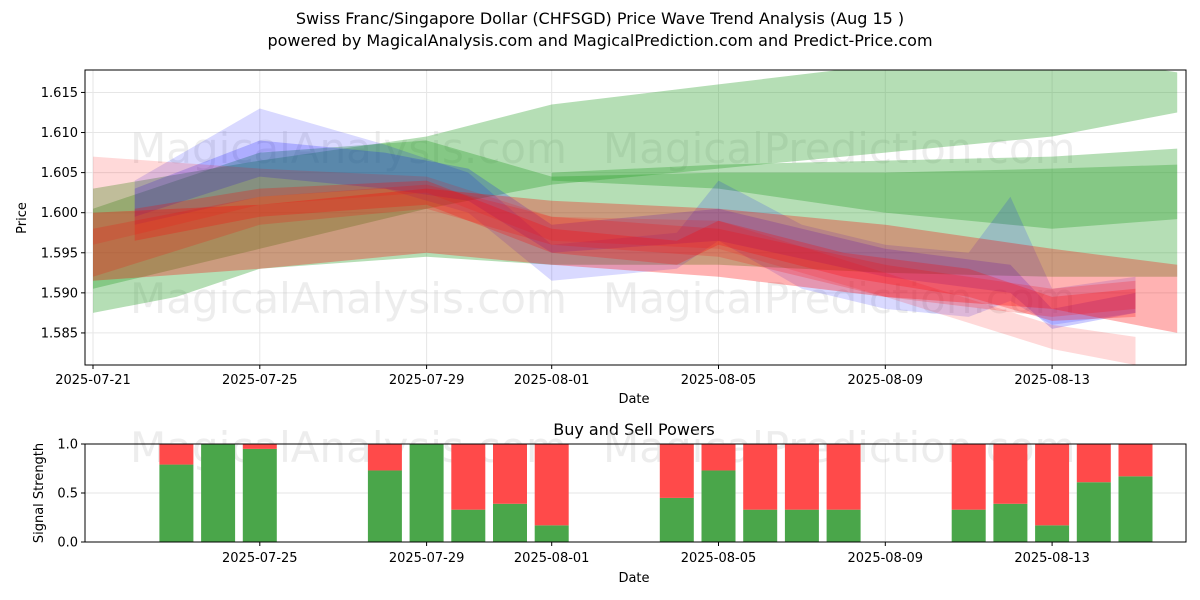 Image resolution: width=1200 pixels, height=600 pixels. I want to click on price-y-tick-label: 1.590, so click(59, 293).